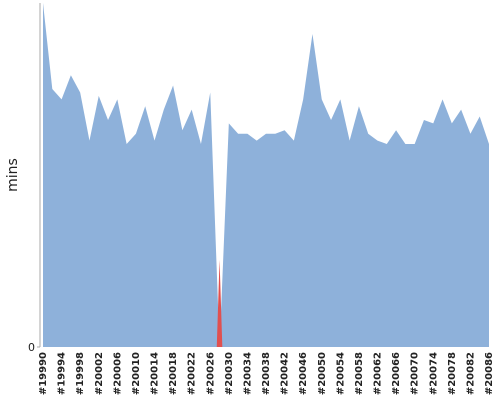 The height and width of the screenshot is (400, 500). I want to click on x-tick-label: #20046, so click(303, 373).